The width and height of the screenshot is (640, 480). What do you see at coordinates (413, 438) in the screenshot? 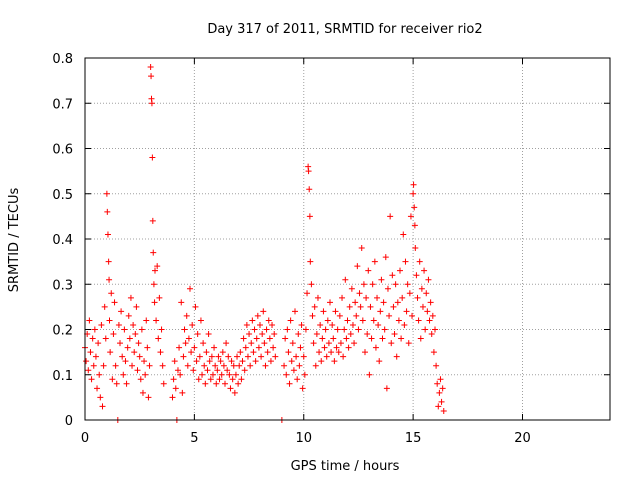
I see `x-tick-label: 15` at bounding box center [413, 438].